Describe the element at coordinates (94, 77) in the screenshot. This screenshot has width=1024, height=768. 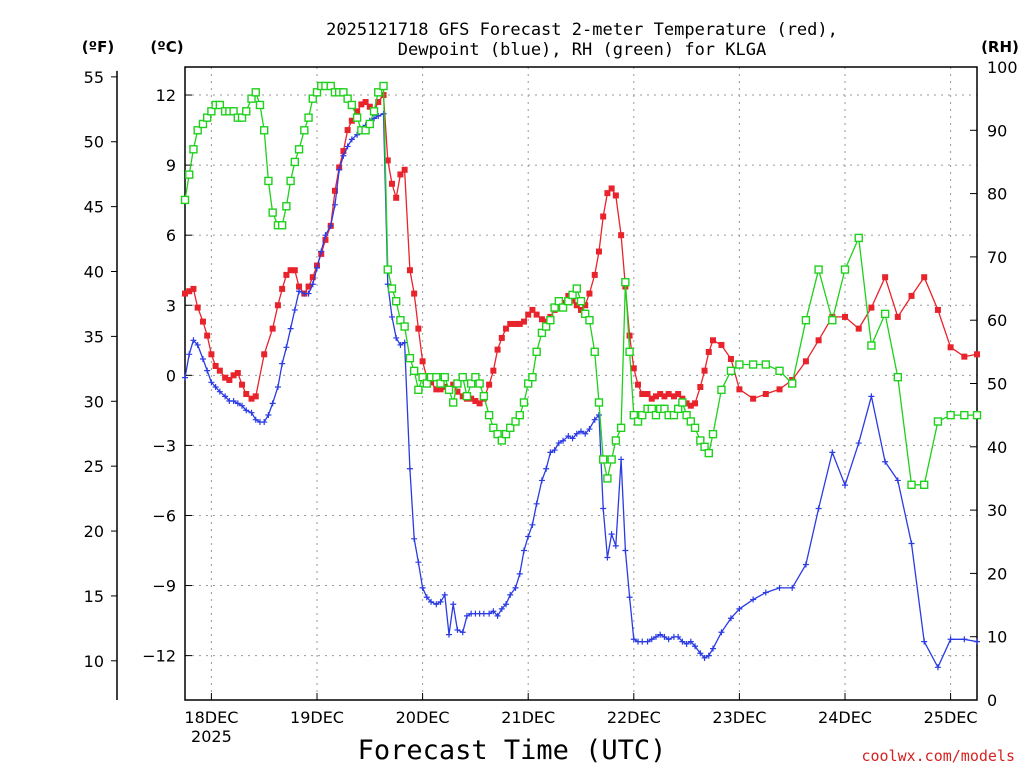
I see `fahrenheit-tick-label: 55` at that location.